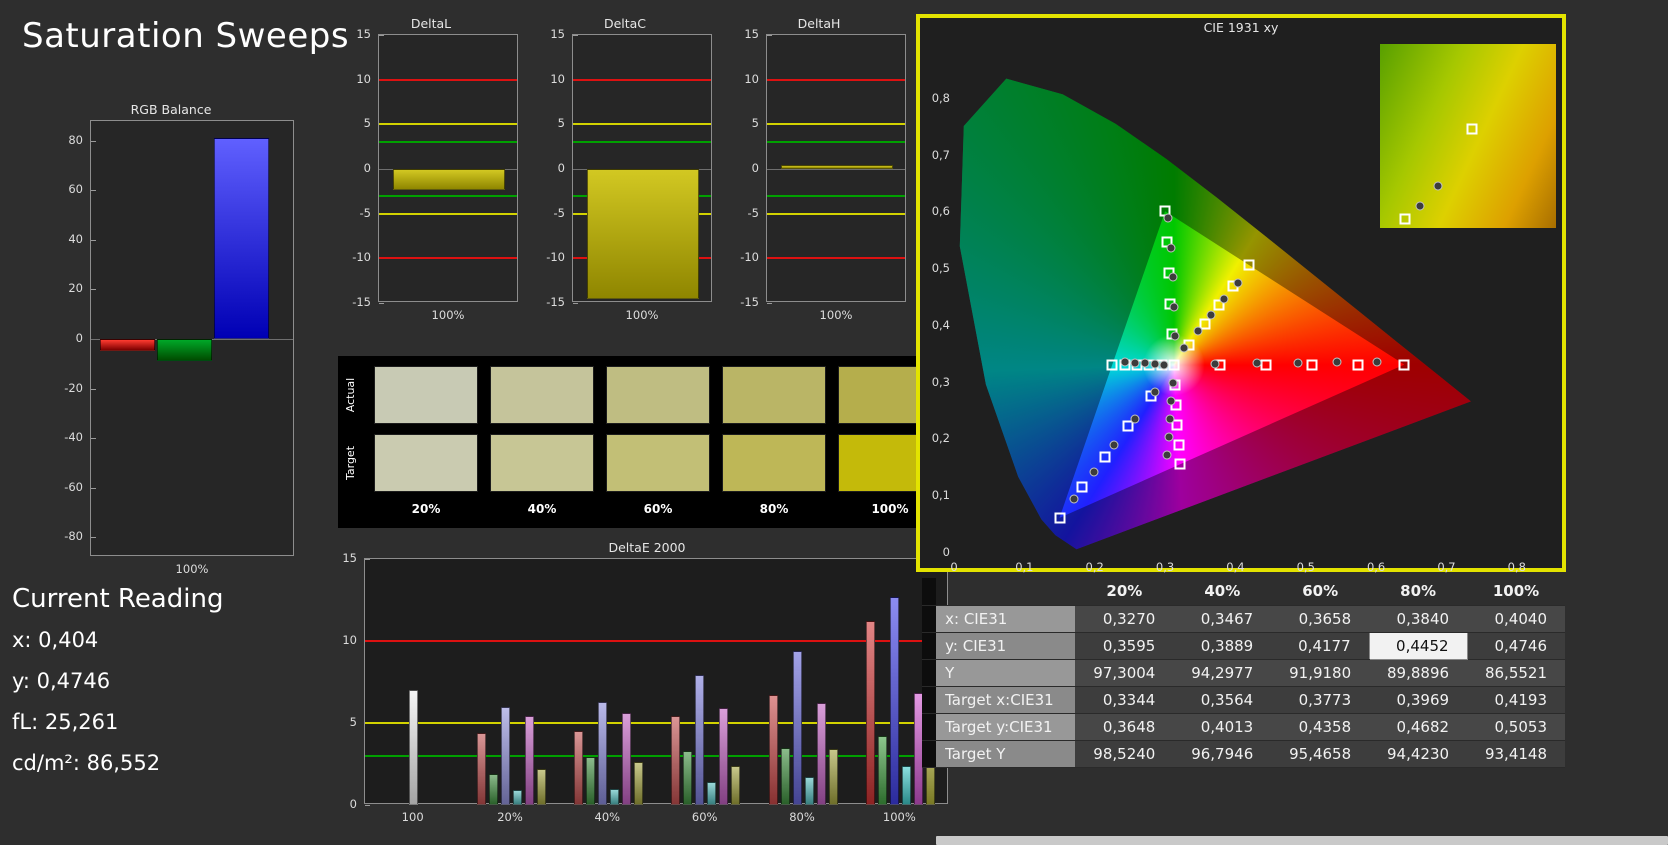  What do you see at coordinates (1418, 700) in the screenshot?
I see `table-cell: 0,3969` at bounding box center [1418, 700].